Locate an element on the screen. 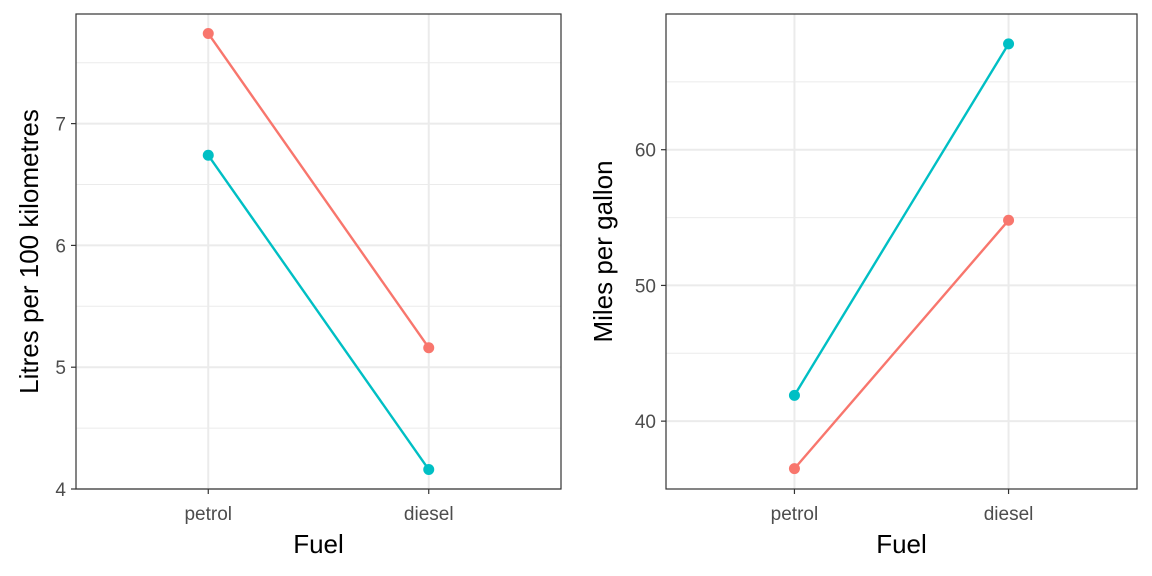 The image size is (1152, 576). left-y-tick-label: 6 is located at coordinates (60, 246).